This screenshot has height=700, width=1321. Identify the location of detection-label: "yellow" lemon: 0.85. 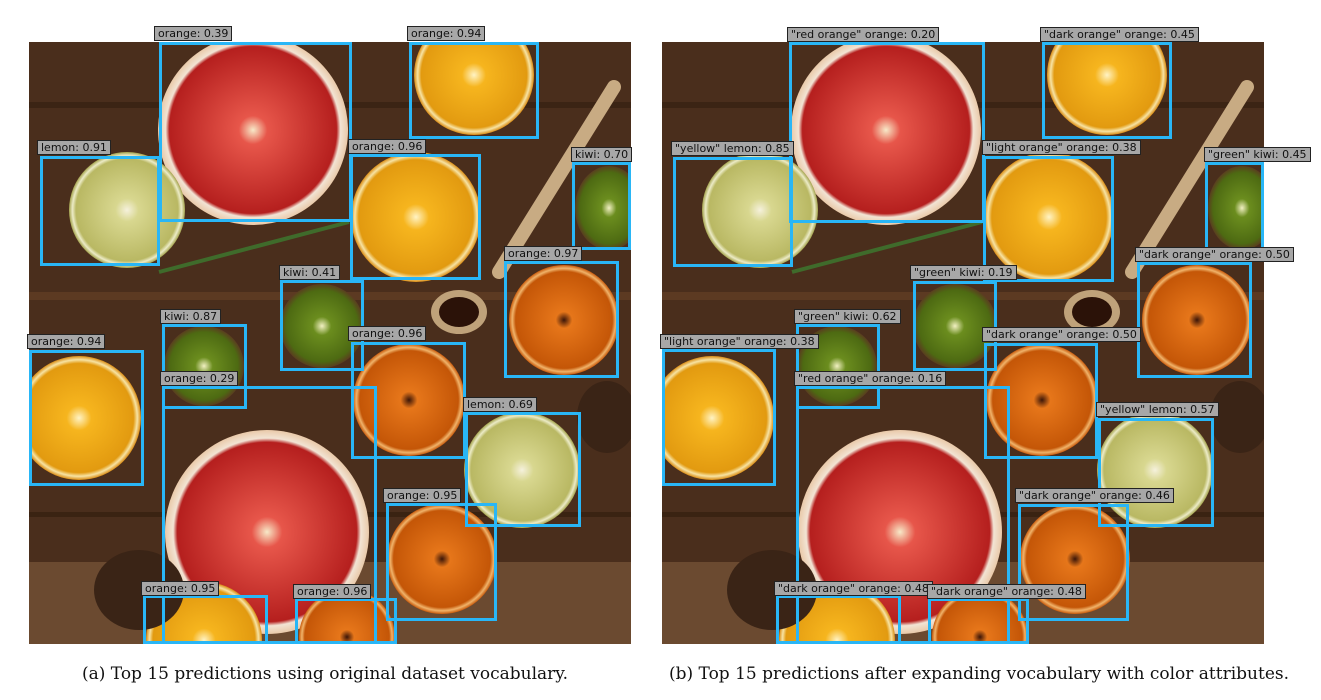
(732, 148).